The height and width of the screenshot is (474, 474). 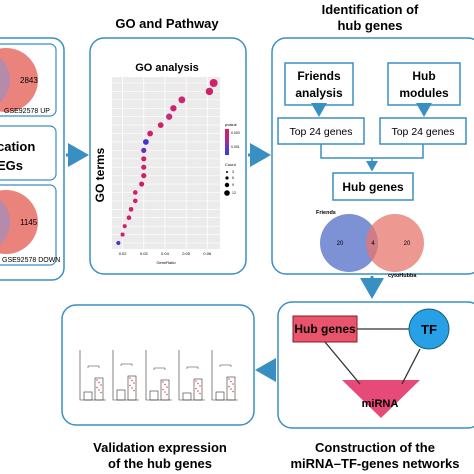 I want to click on go-xticks: 0.02 0.03 0.04 0.05 0.06, so click(x=165, y=253).